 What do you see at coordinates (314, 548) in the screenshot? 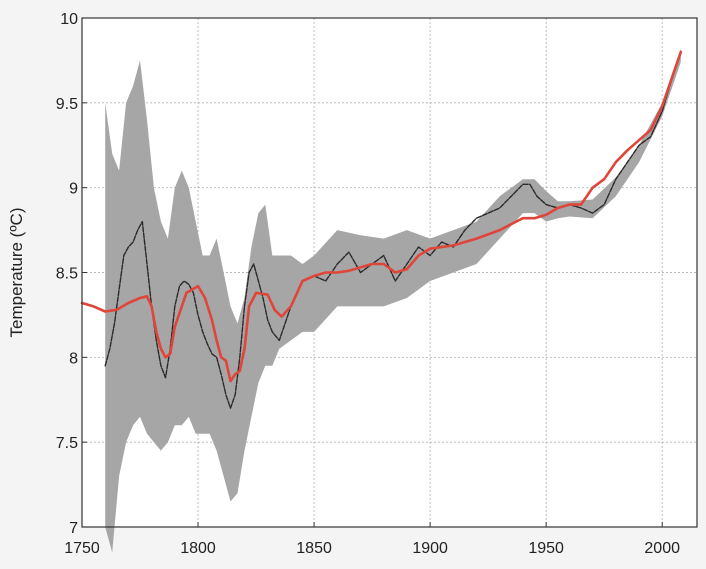
I see `x-tick-label: 1850` at bounding box center [314, 548].